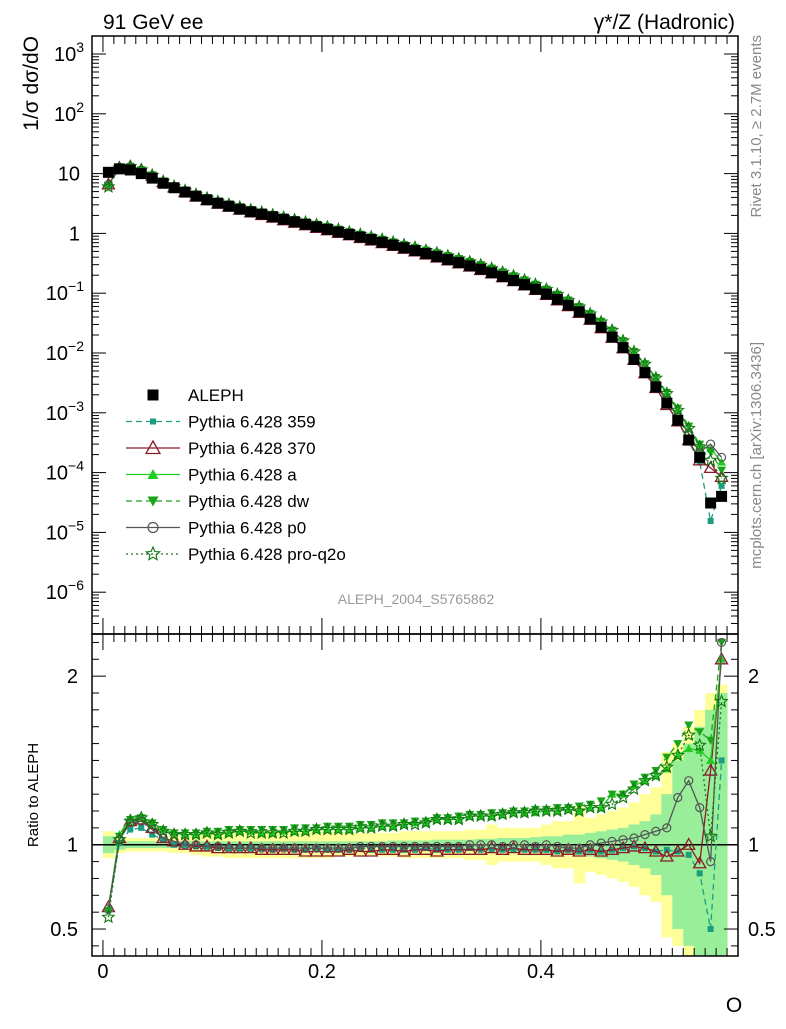 This screenshot has width=786, height=1029. I want to click on legend-label: Pythia 6.428 370, so click(252, 448).